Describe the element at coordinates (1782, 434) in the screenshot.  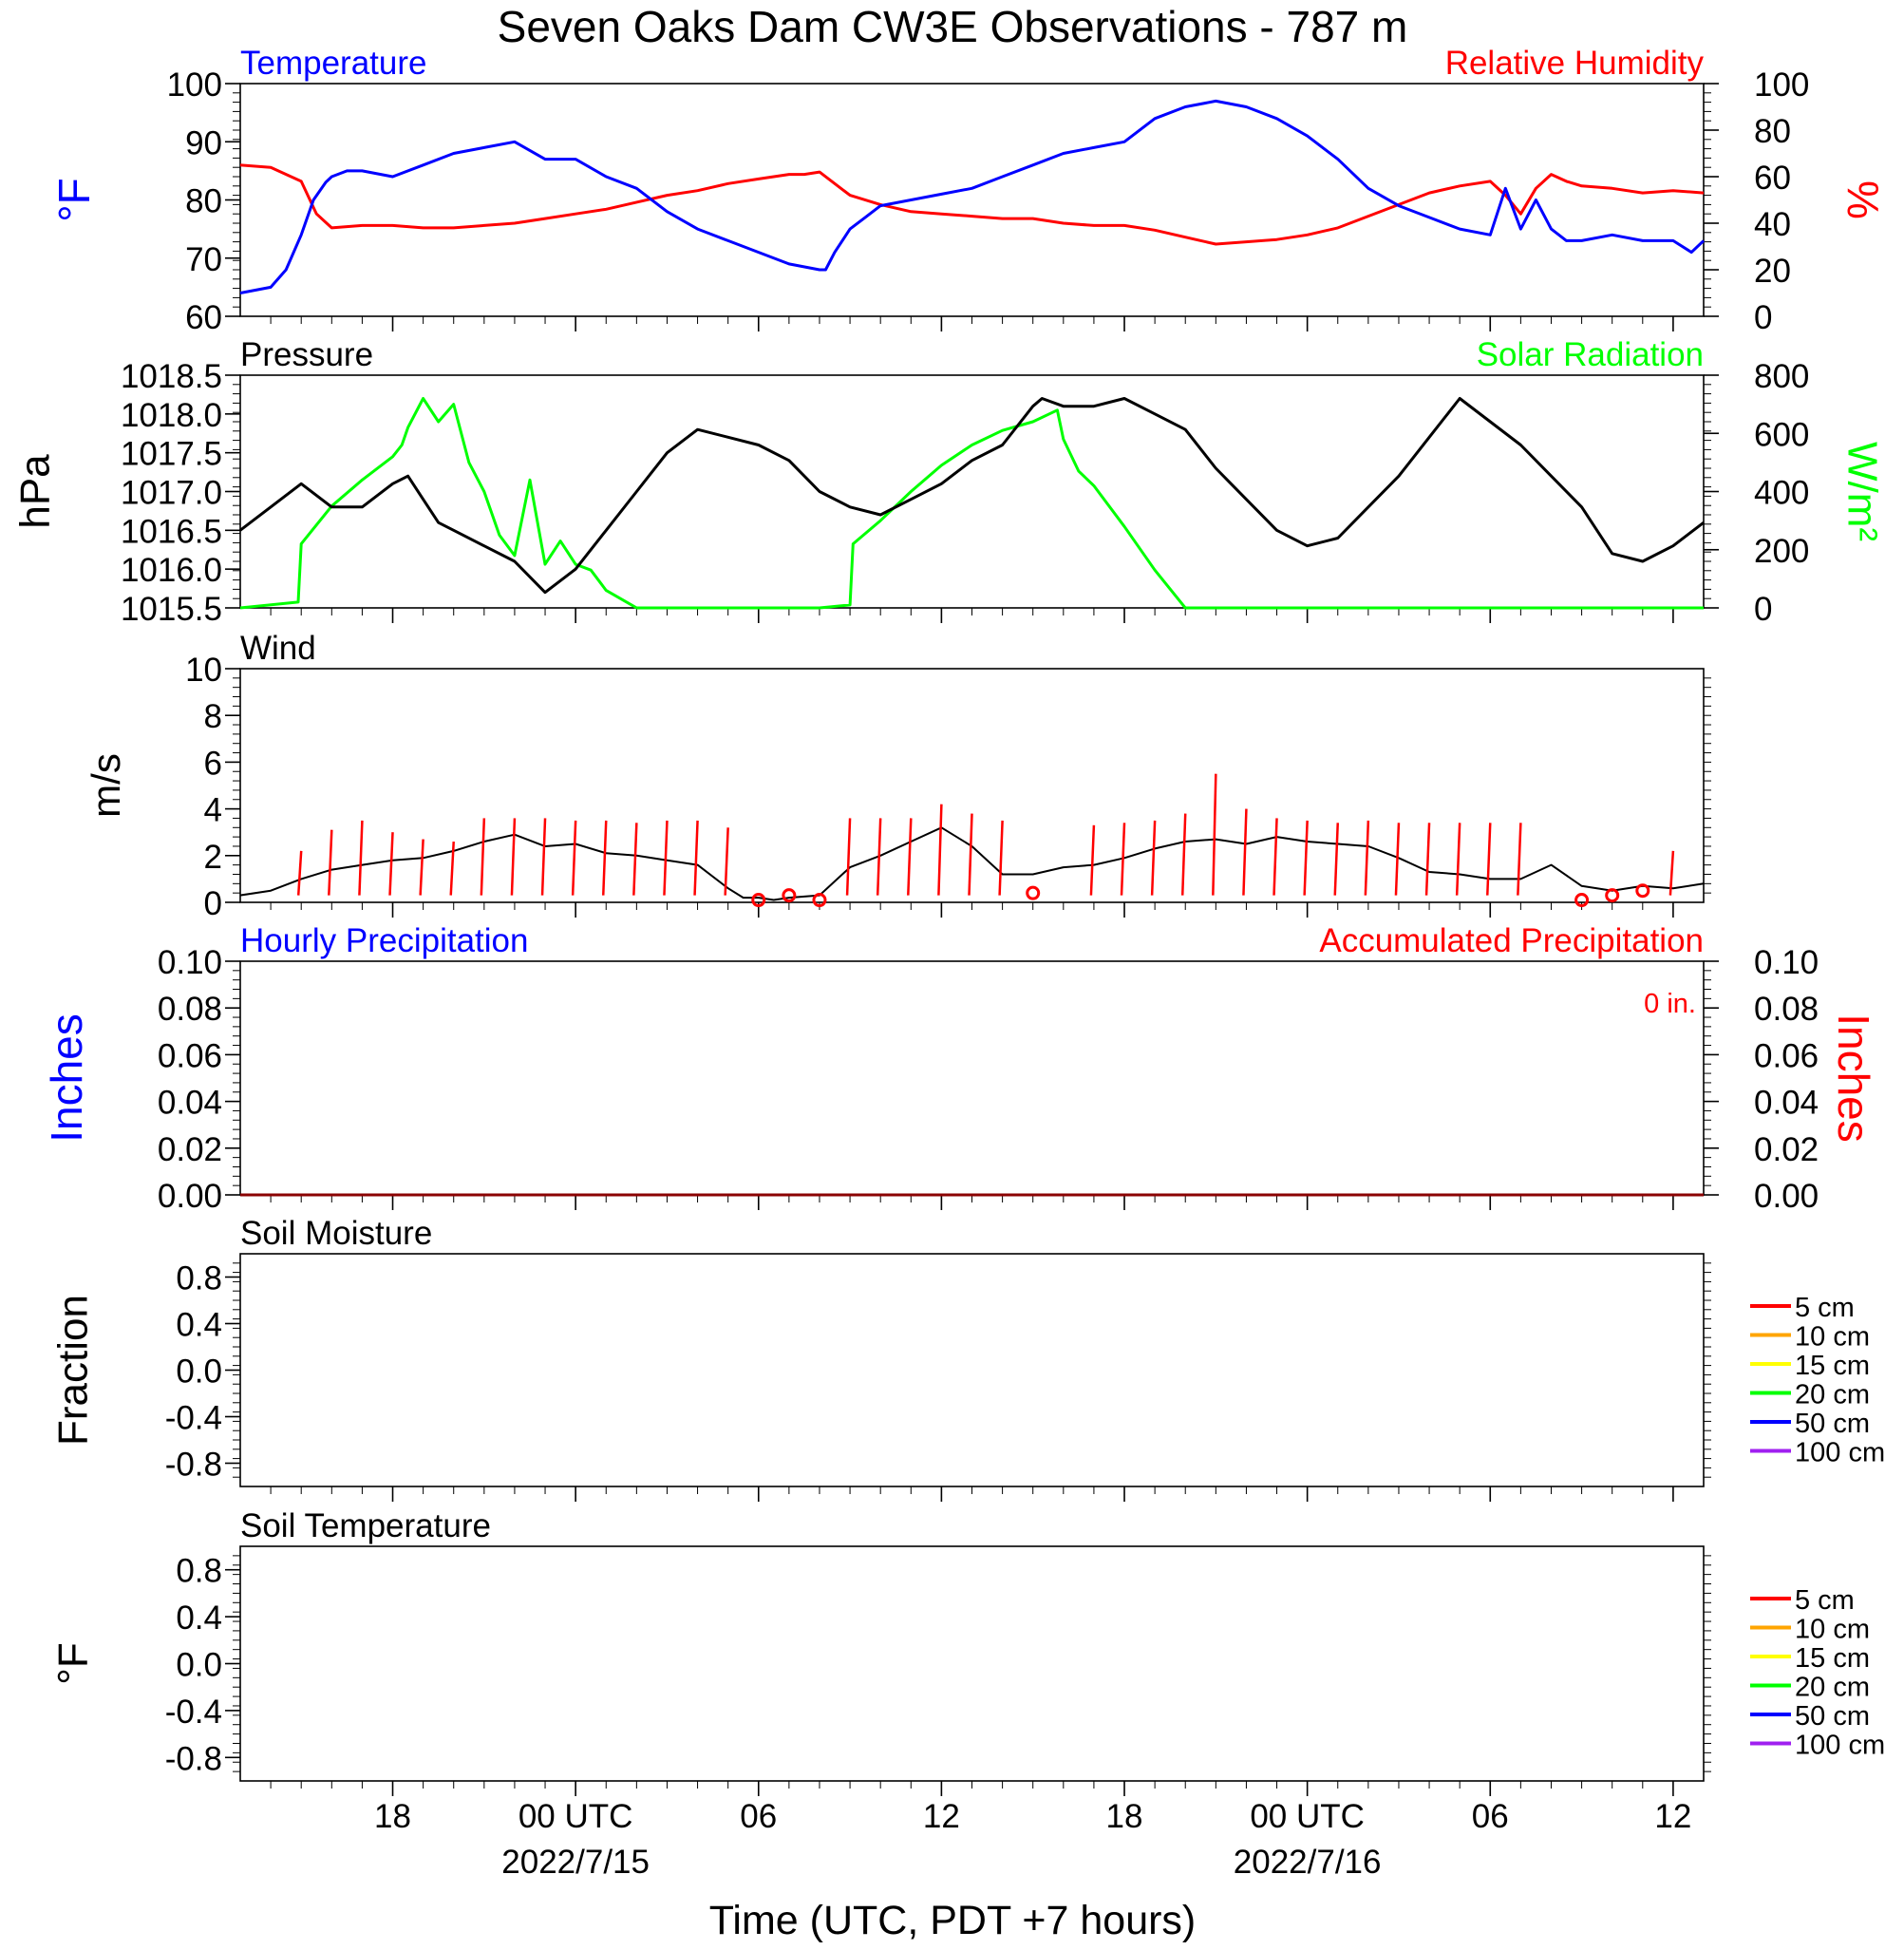
I see `right-tick-label: 600` at that location.